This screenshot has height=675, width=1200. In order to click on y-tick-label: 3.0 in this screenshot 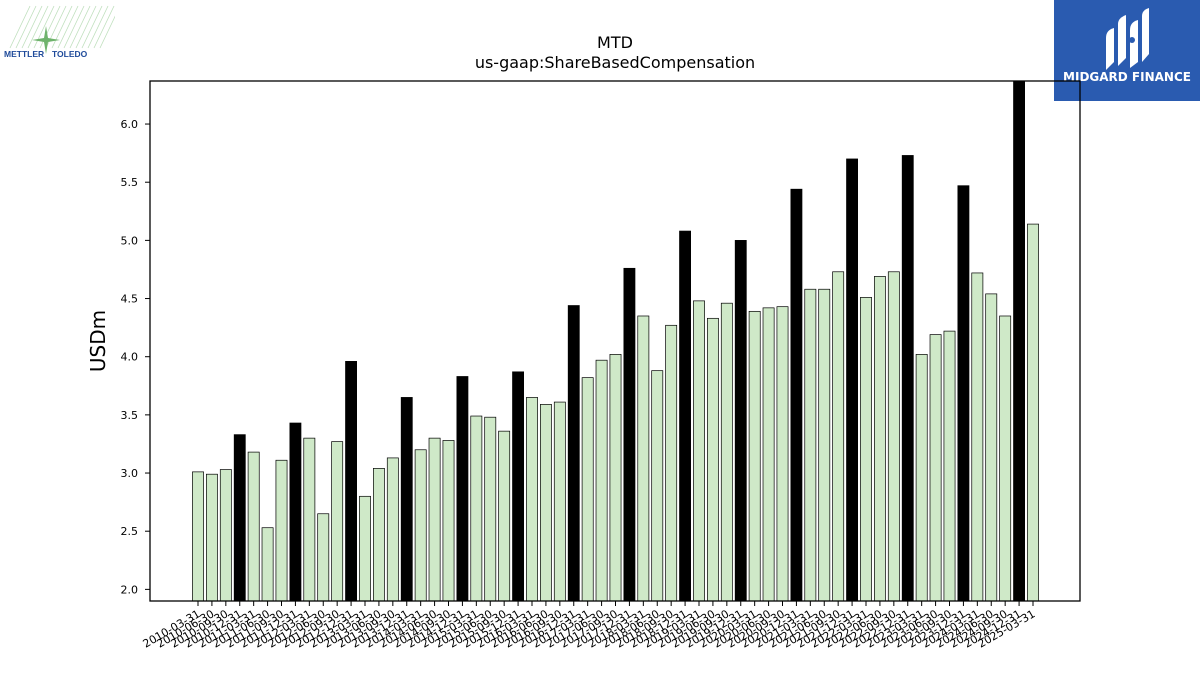, I will do `click(130, 473)`.